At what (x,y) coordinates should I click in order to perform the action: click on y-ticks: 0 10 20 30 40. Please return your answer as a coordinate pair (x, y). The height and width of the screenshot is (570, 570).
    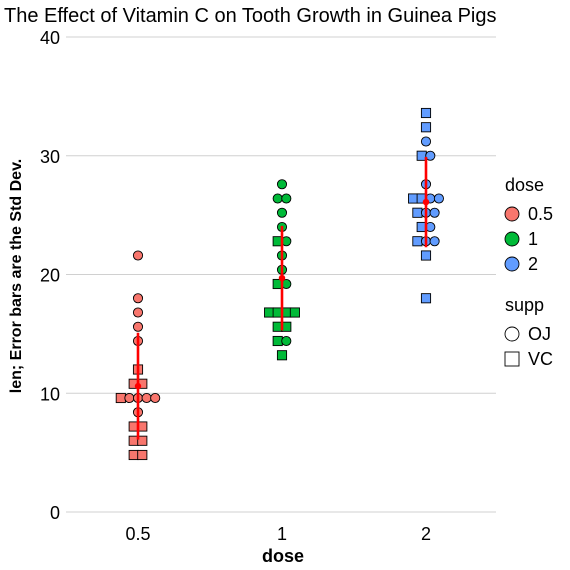
    Looking at the image, I should click on (50, 275).